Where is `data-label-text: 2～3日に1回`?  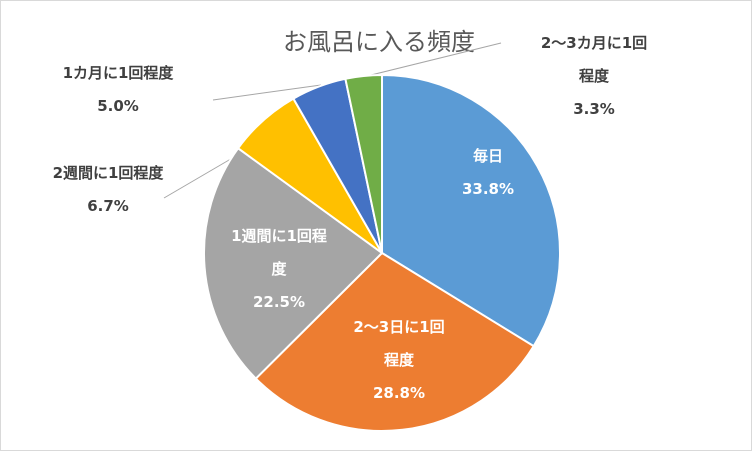
data-label-text: 2～3日に1回 is located at coordinates (398, 327).